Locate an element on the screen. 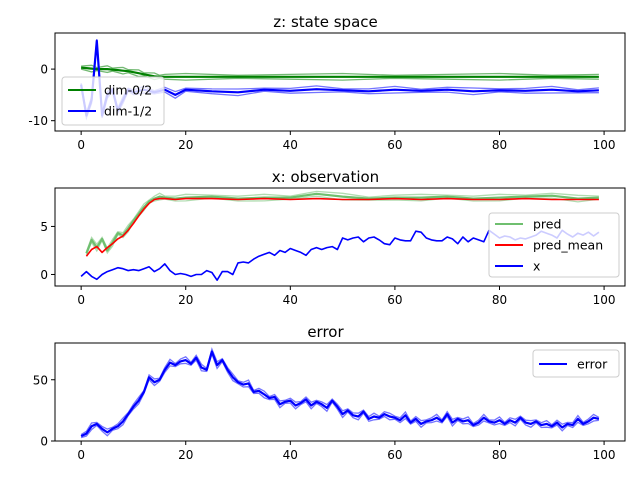 The height and width of the screenshot is (480, 640). ytick-label-0-1: -10 is located at coordinates (38, 121).